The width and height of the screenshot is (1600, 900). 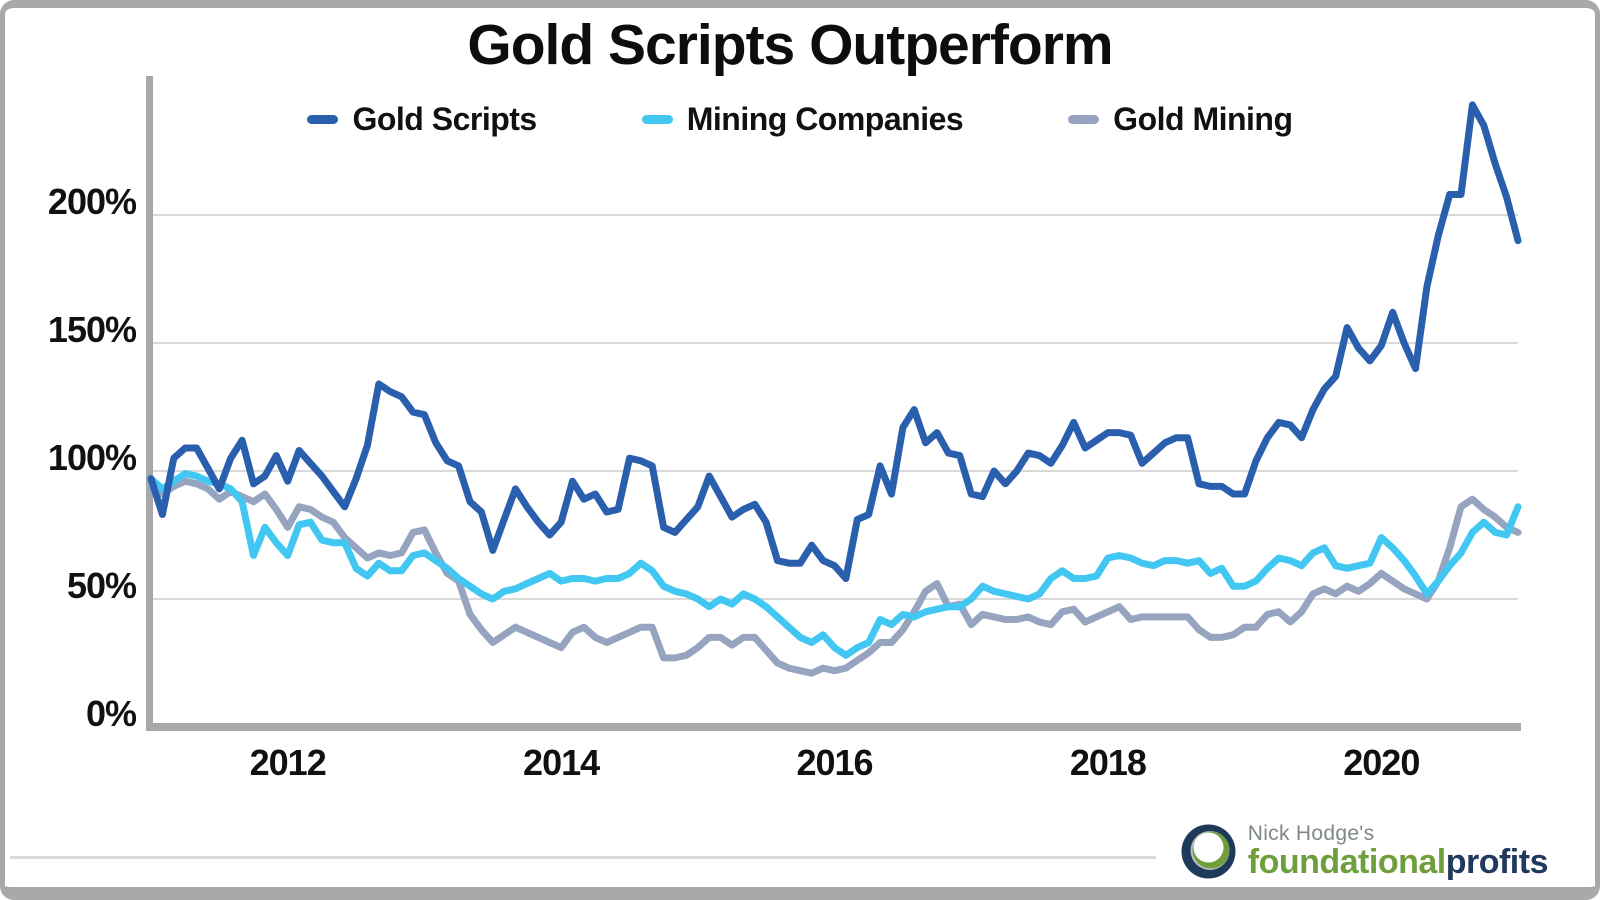 What do you see at coordinates (149, 403) in the screenshot?
I see `y-axis-line` at bounding box center [149, 403].